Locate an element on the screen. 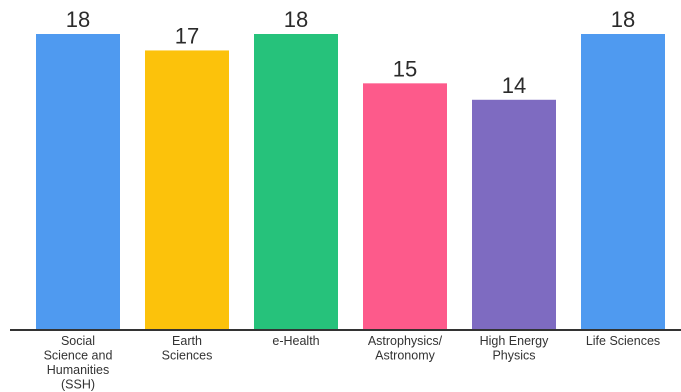  category-label-4-line-0: High Energy is located at coordinates (515, 341).